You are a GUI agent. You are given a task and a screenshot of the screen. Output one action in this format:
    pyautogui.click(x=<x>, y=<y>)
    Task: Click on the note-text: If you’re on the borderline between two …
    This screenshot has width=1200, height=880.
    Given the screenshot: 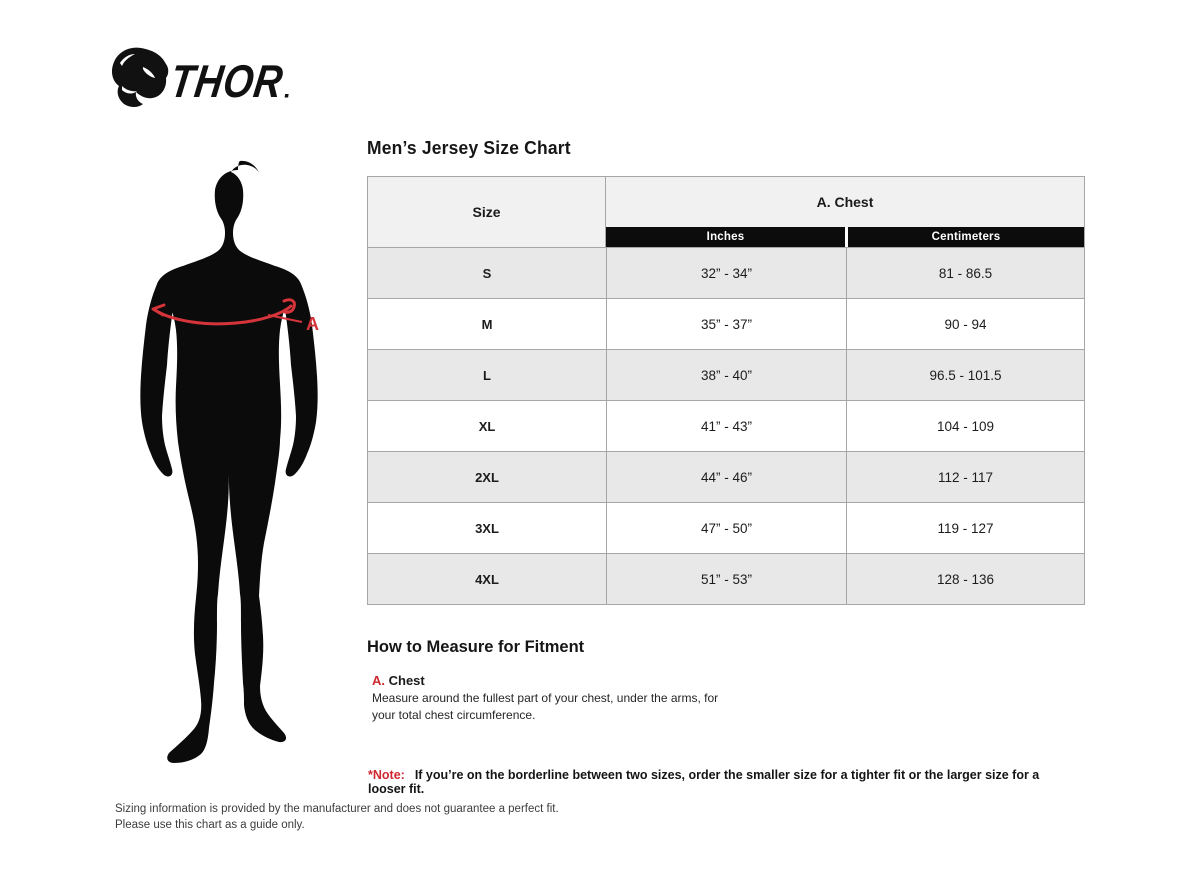 What is the action you would take?
    pyautogui.click(x=704, y=782)
    